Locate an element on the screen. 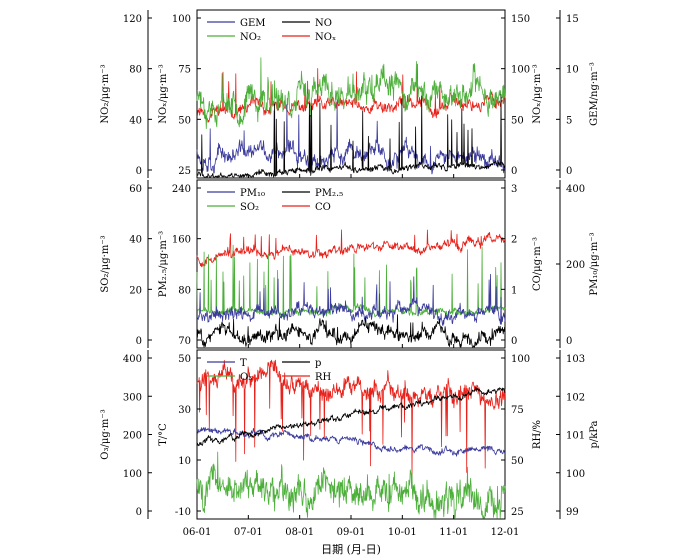 The image size is (700, 558). legend-label: T is located at coordinates (243, 363).